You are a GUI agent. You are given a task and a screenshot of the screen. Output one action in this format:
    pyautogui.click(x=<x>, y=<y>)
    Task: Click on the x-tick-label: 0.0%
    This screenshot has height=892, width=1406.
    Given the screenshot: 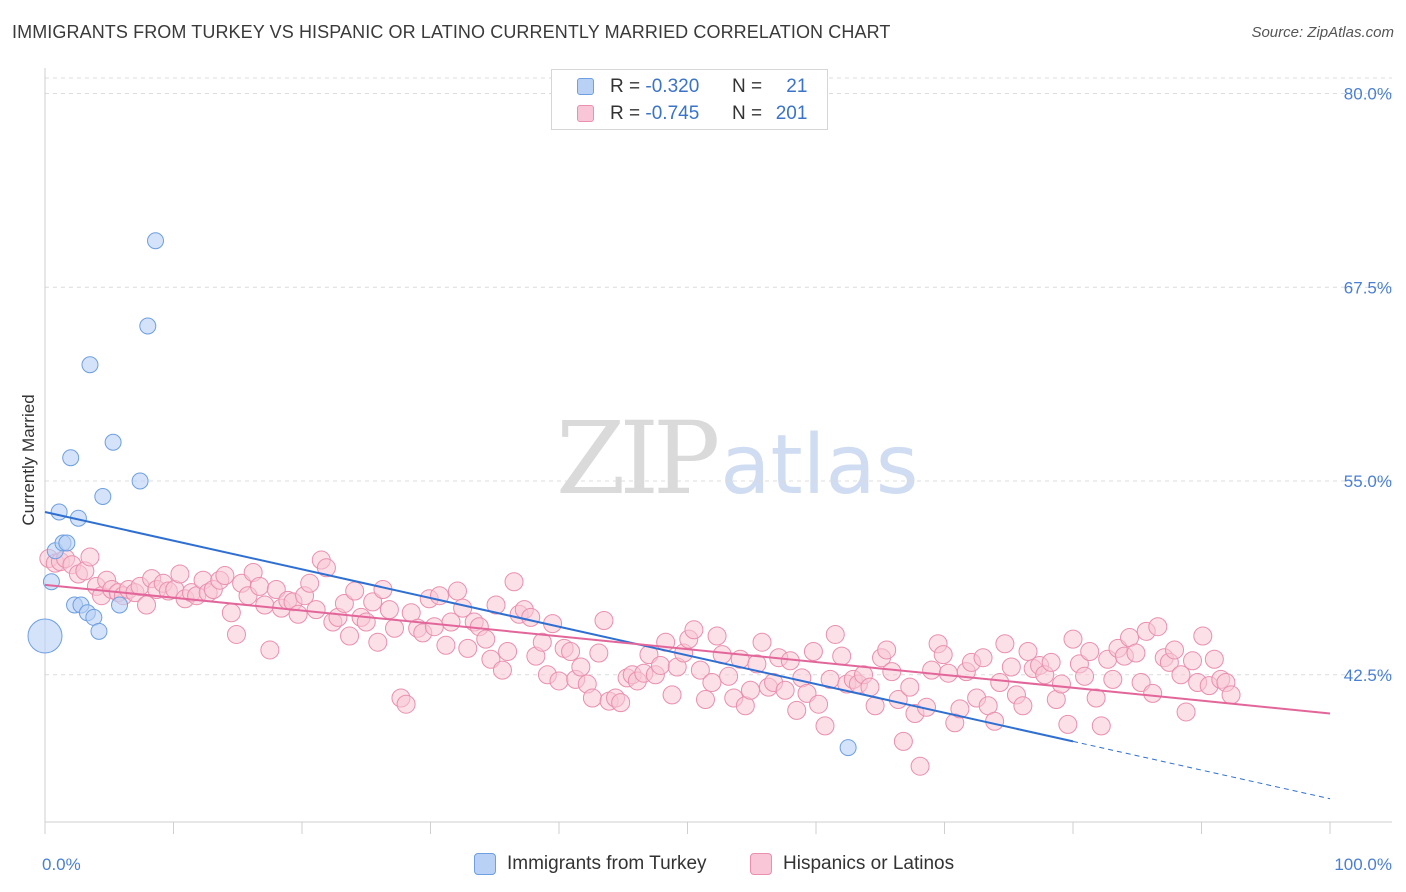 What is the action you would take?
    pyautogui.click(x=61, y=864)
    